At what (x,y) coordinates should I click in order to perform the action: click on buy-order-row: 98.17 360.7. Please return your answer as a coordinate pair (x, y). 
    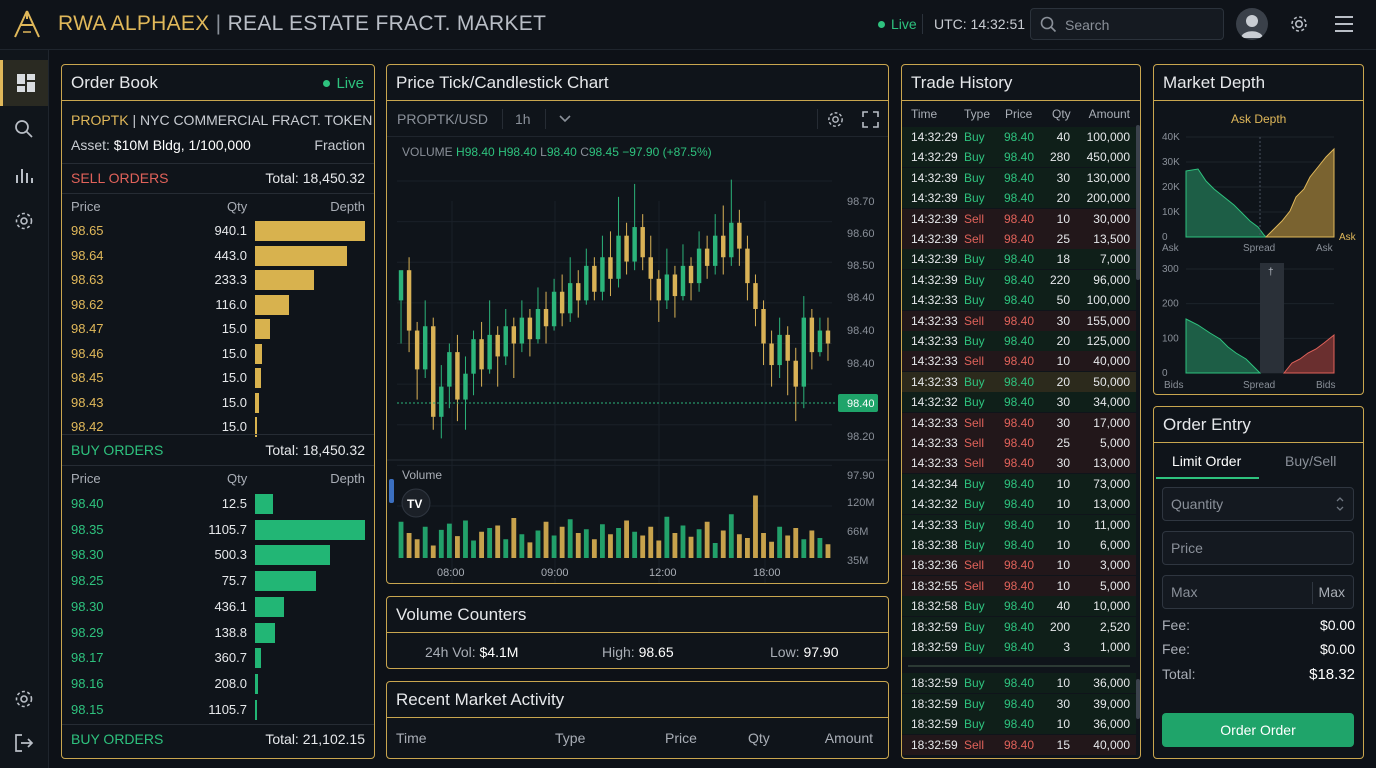
    Looking at the image, I should click on (218, 658).